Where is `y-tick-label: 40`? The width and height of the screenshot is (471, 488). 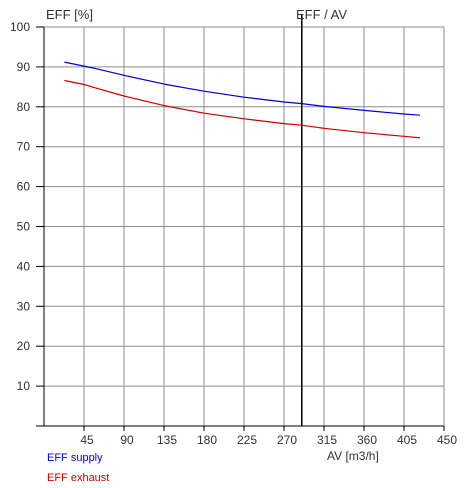 y-tick-label: 40 is located at coordinates (24, 266).